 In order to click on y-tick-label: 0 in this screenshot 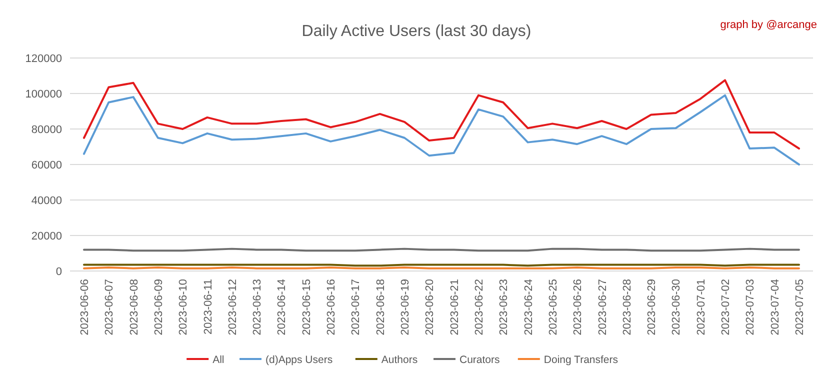, I will do `click(59, 272)`.